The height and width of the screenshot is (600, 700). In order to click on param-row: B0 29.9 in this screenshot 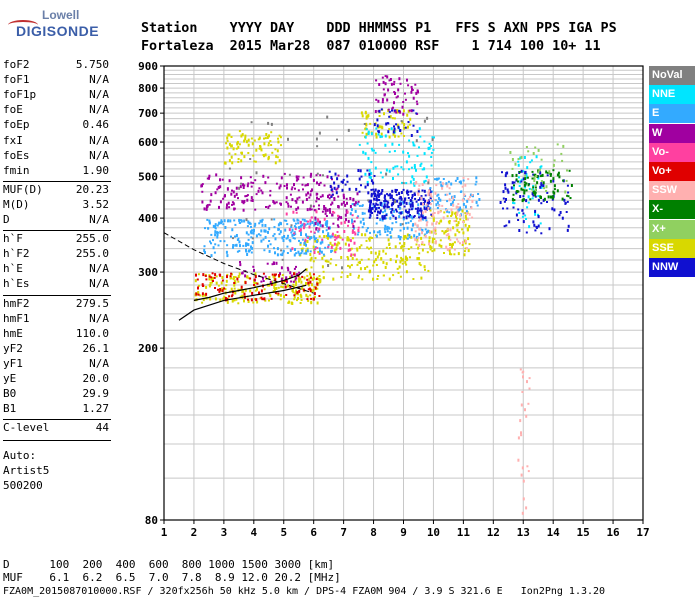, I will do `click(56, 394)`.